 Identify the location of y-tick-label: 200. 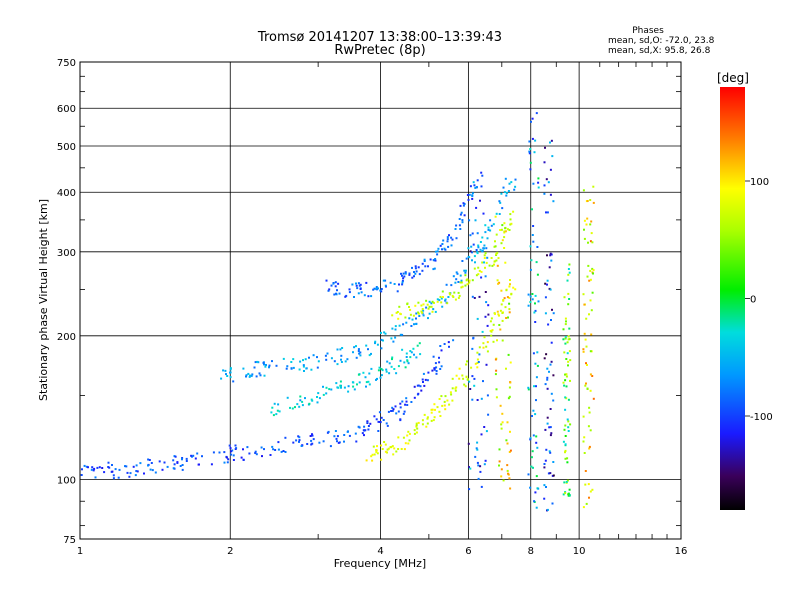
(66, 337).